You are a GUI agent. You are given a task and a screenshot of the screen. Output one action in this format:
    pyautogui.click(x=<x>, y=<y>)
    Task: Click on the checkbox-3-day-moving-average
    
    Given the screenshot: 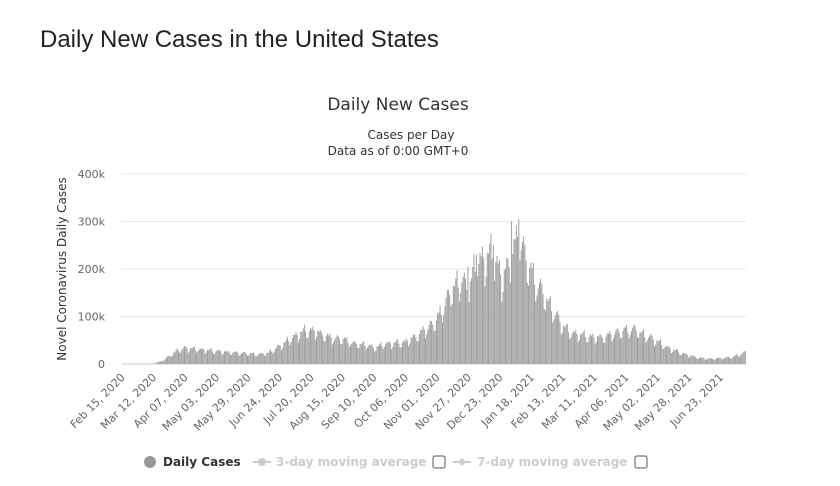 What is the action you would take?
    pyautogui.click(x=439, y=462)
    